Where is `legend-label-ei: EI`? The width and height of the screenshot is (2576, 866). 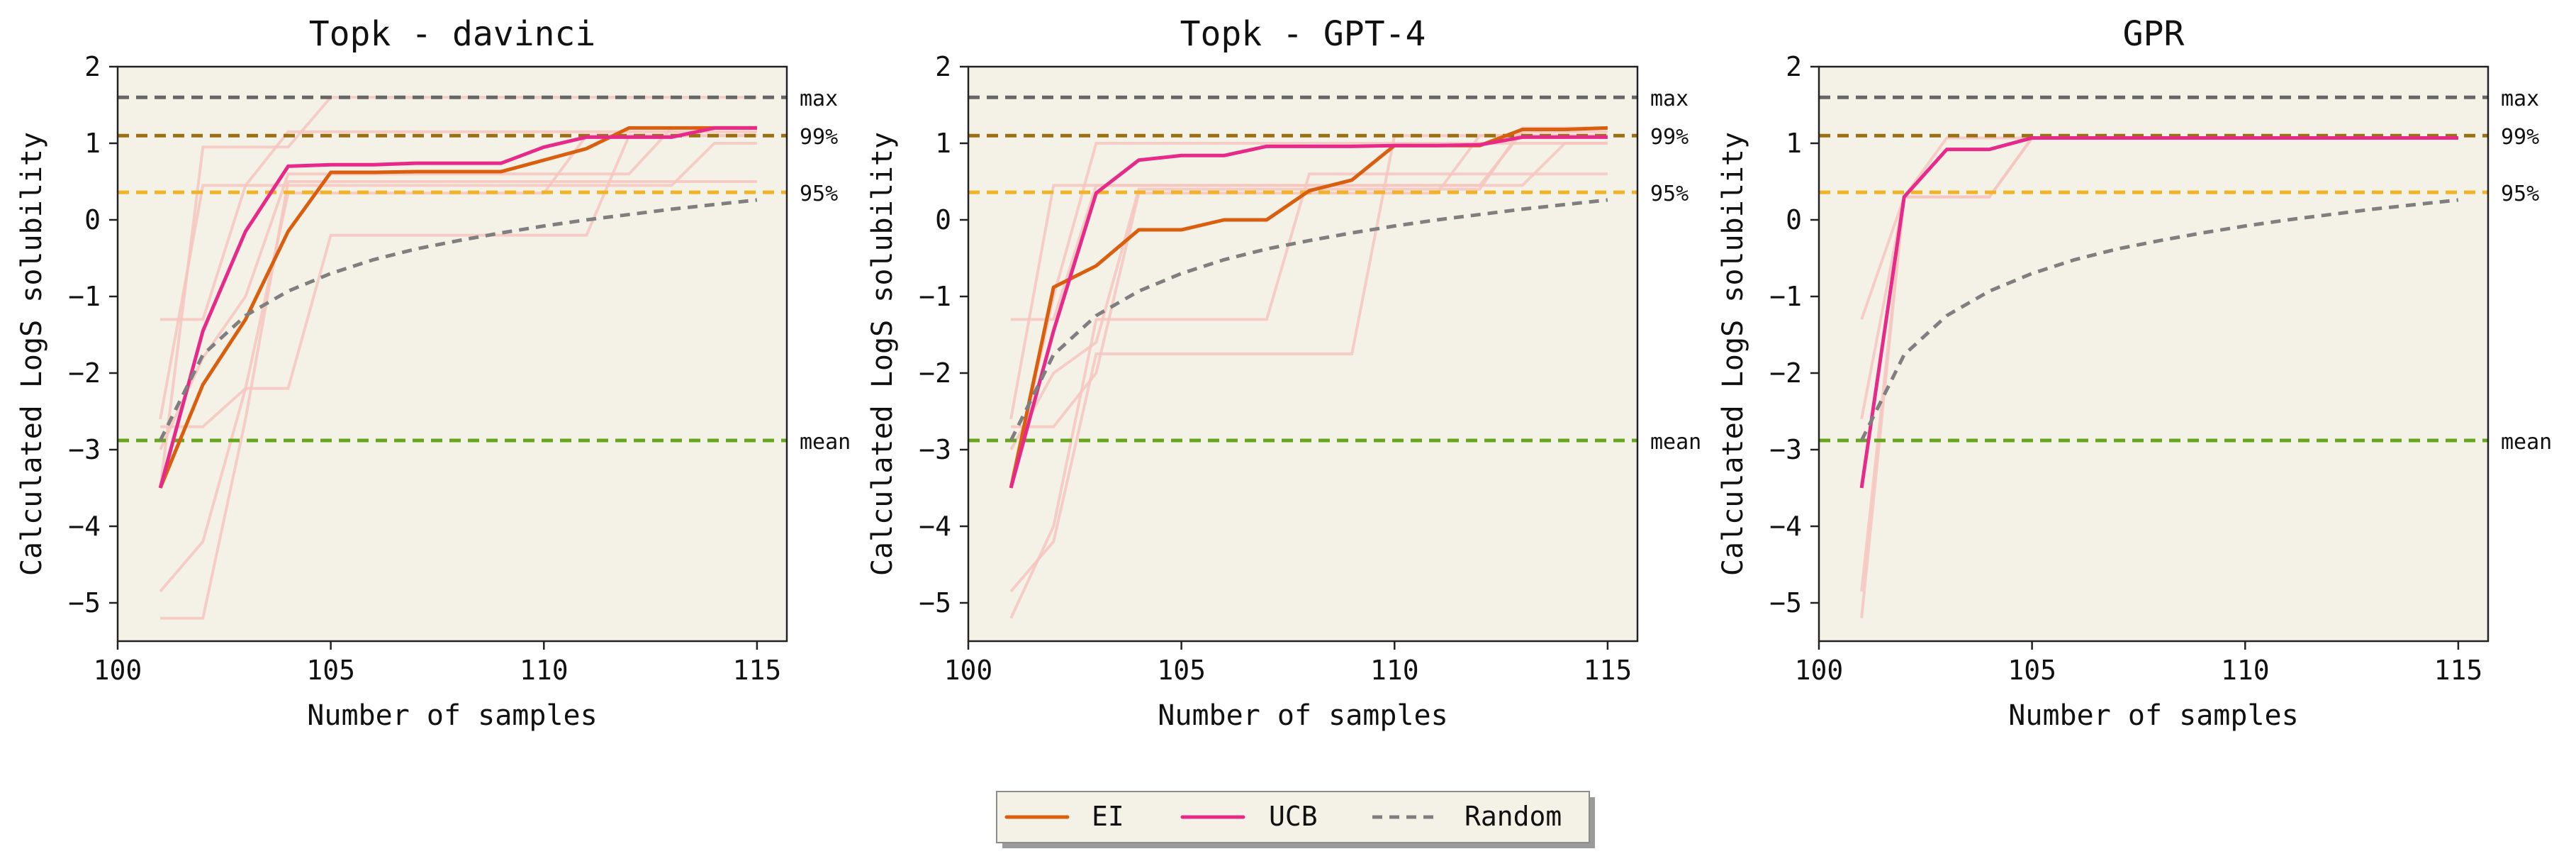
legend-label-ei: EI is located at coordinates (1108, 816).